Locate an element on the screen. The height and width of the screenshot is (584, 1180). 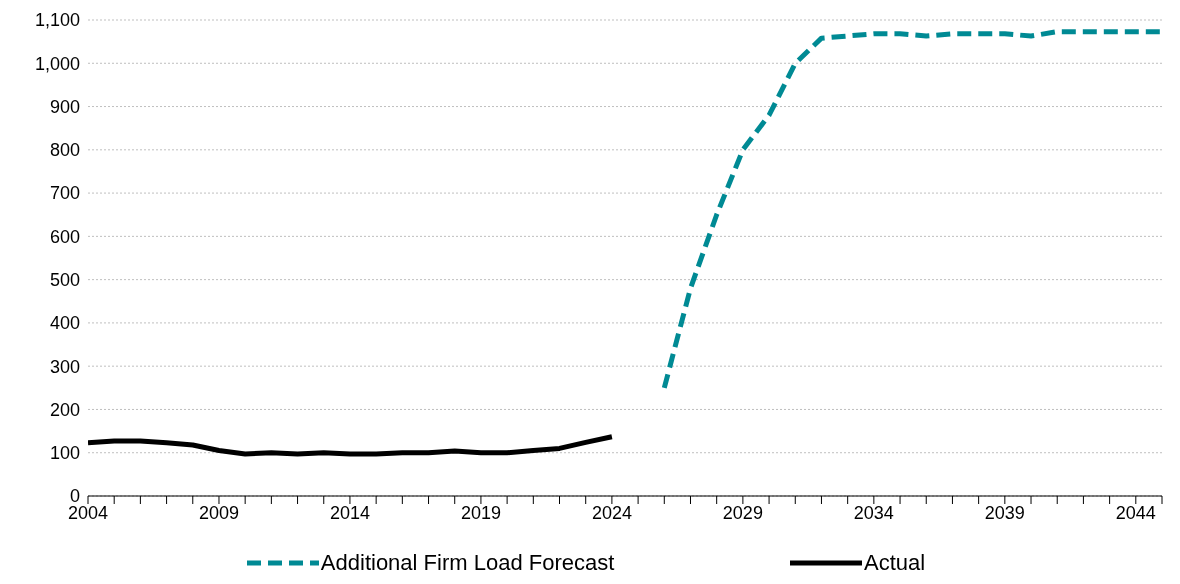
y-tick-label: 400 is located at coordinates (64, 323).